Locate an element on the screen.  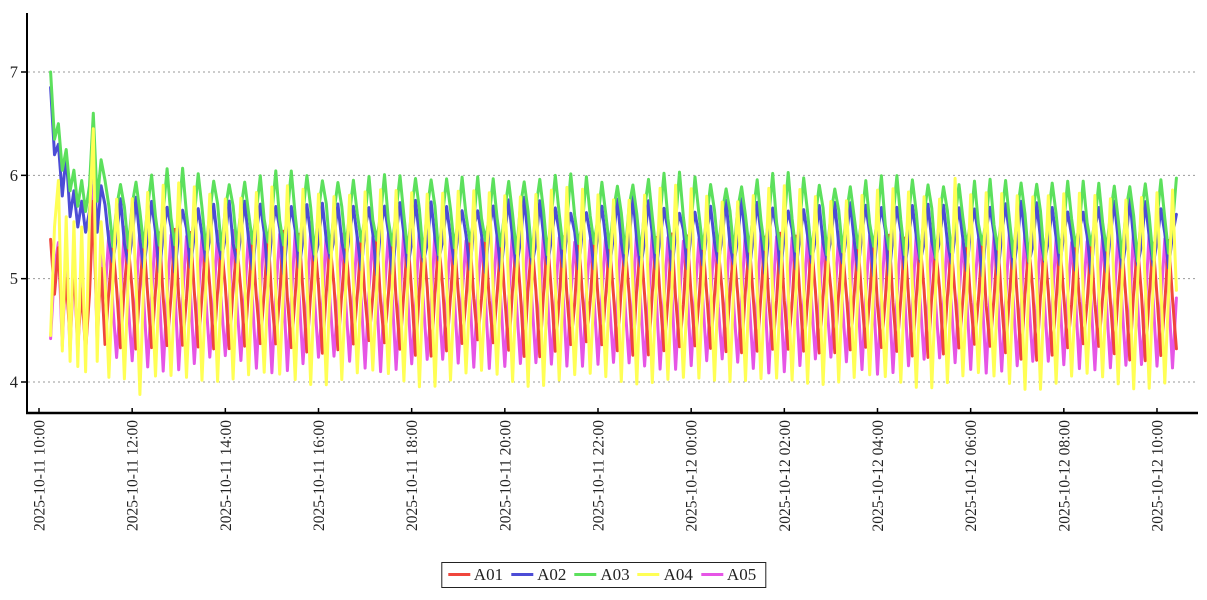
x-tick-label: 2025-10-12 00:00 is located at coordinates (692, 476).